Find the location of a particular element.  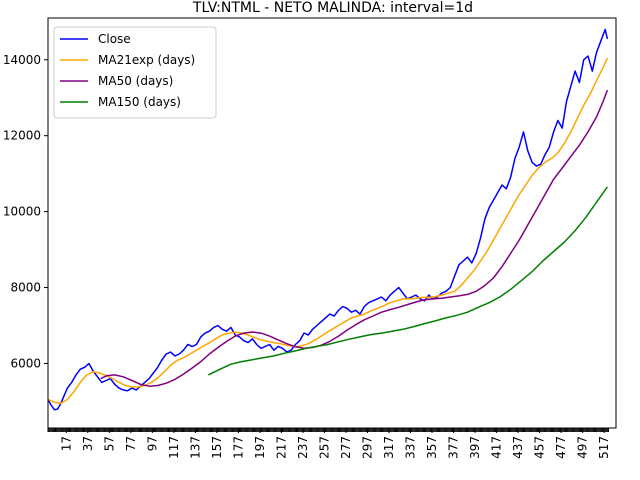

legend-label: MA21exp (days) is located at coordinates (146, 60).